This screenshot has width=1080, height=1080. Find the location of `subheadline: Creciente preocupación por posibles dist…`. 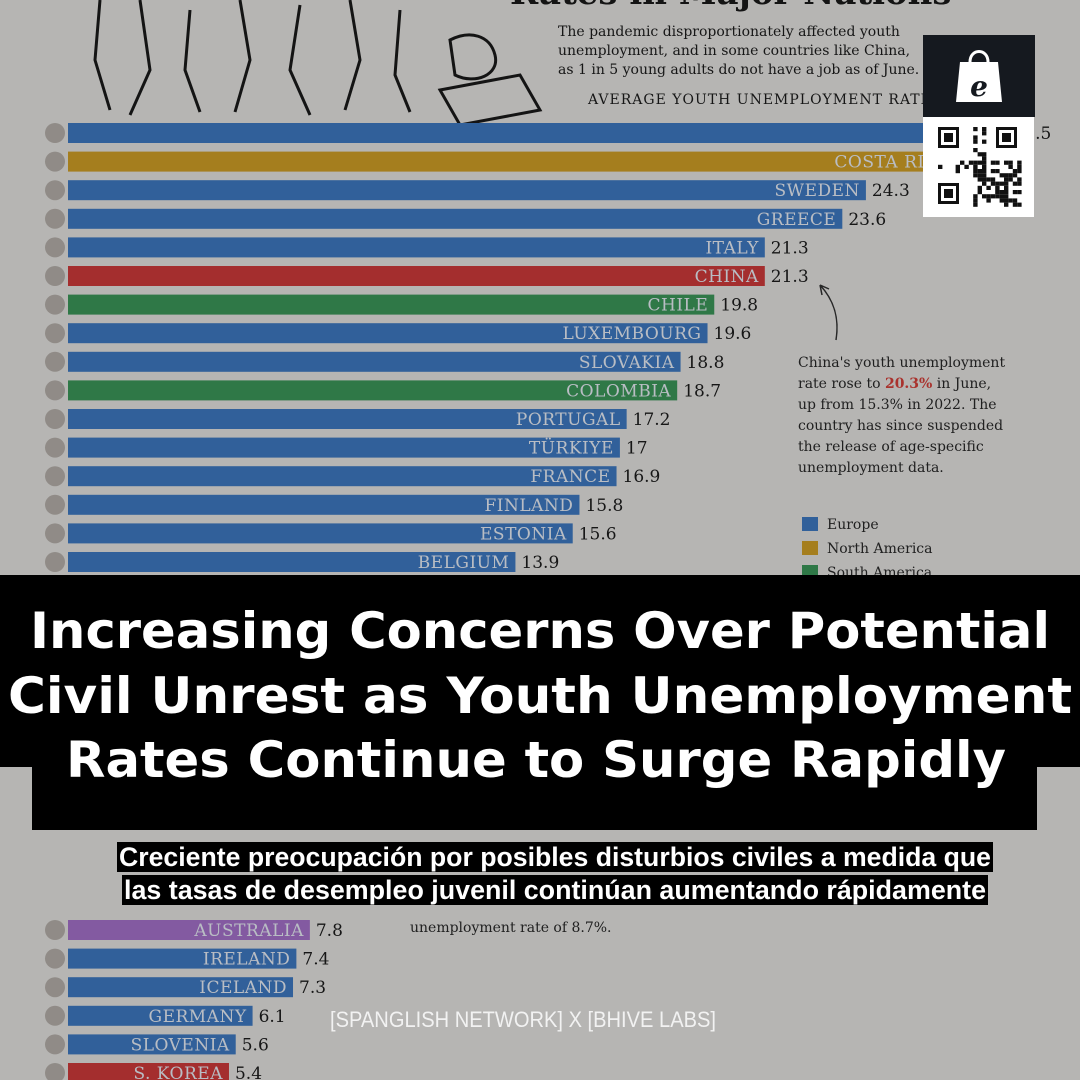

subheadline: Creciente preocupación por posibles dist… is located at coordinates (555, 873).